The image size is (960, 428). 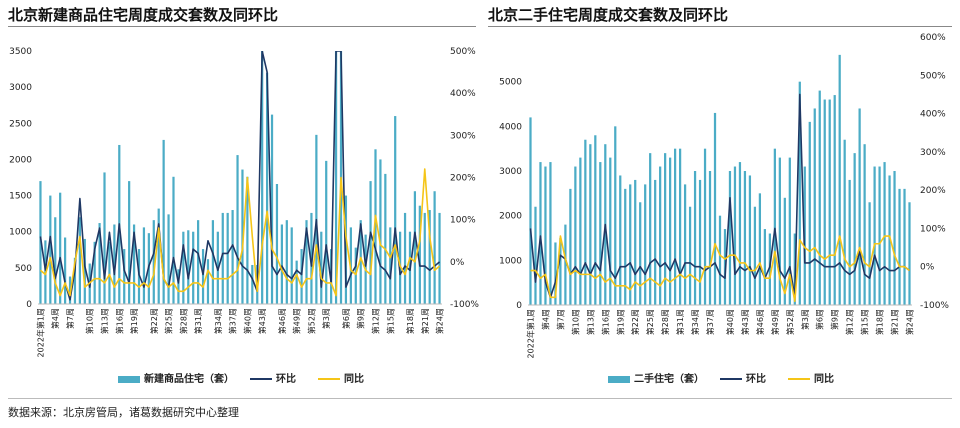 I want to click on x-tick-label: 第6周, so click(x=346, y=318).